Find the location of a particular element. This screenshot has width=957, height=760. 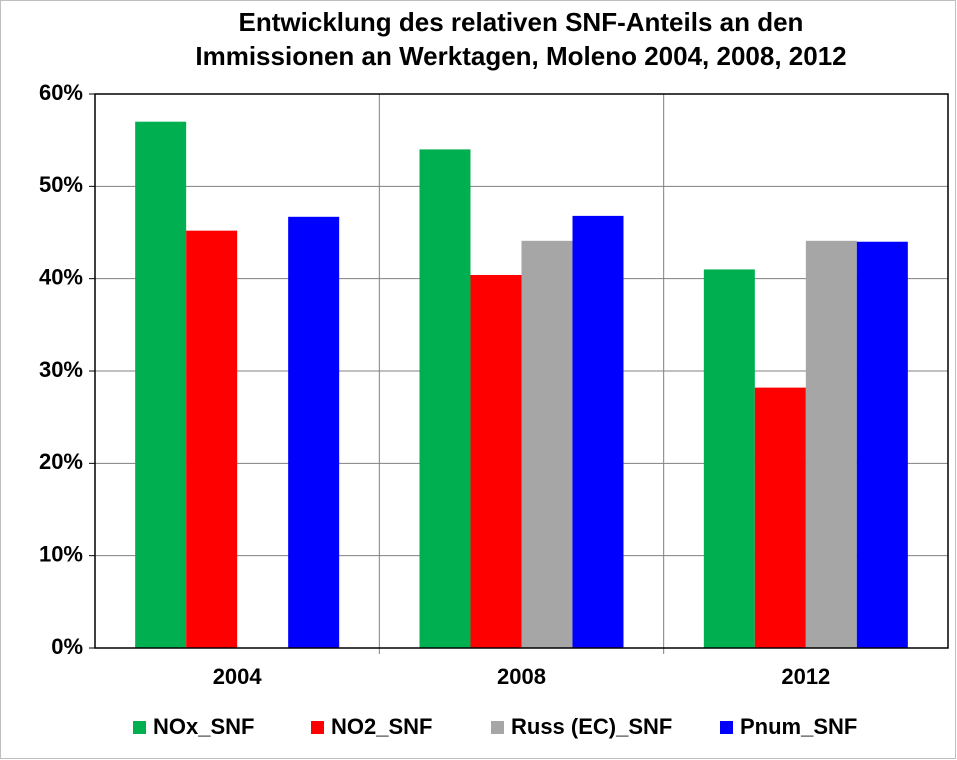

legend-label: Pnum_SNF is located at coordinates (798, 726).